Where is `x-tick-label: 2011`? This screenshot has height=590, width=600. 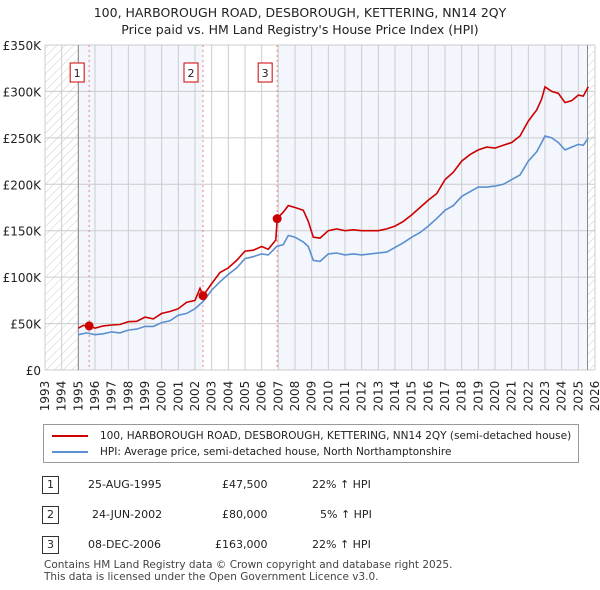
x-tick-label: 2011 is located at coordinates (345, 396).